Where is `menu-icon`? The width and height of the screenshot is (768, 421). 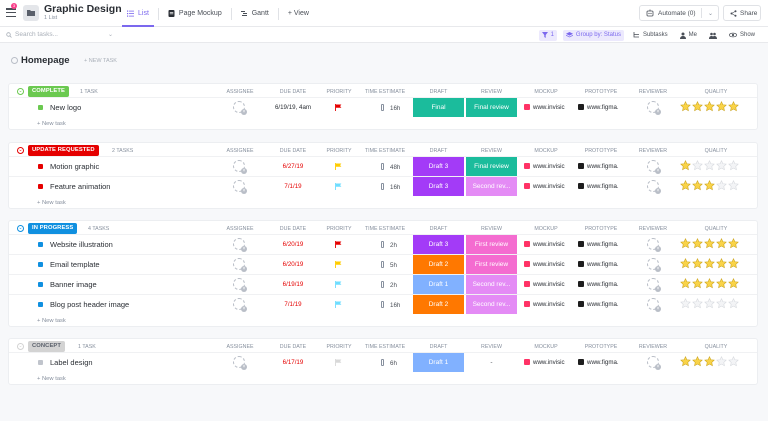
menu-icon is located at coordinates (11, 13).